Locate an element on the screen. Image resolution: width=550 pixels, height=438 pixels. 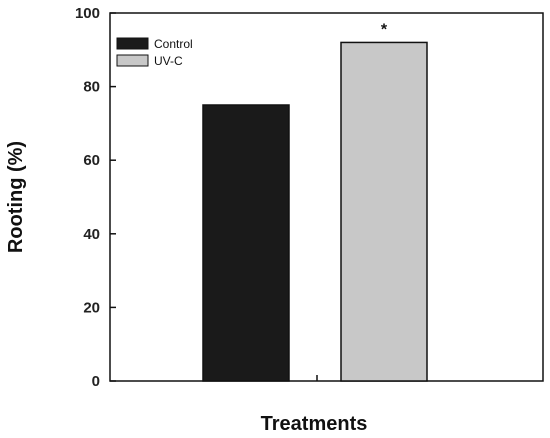
bar-uv-c is located at coordinates (384, 211).